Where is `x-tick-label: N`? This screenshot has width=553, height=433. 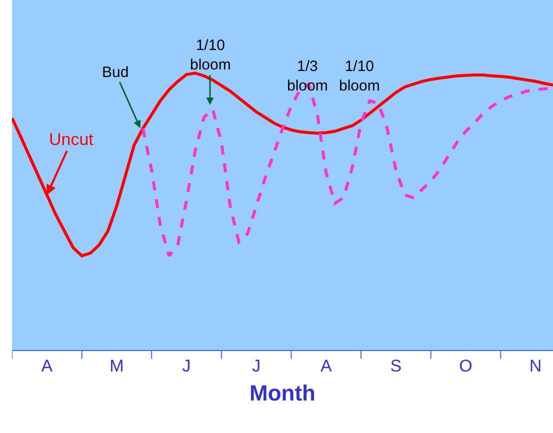
x-tick-label: N is located at coordinates (535, 366).